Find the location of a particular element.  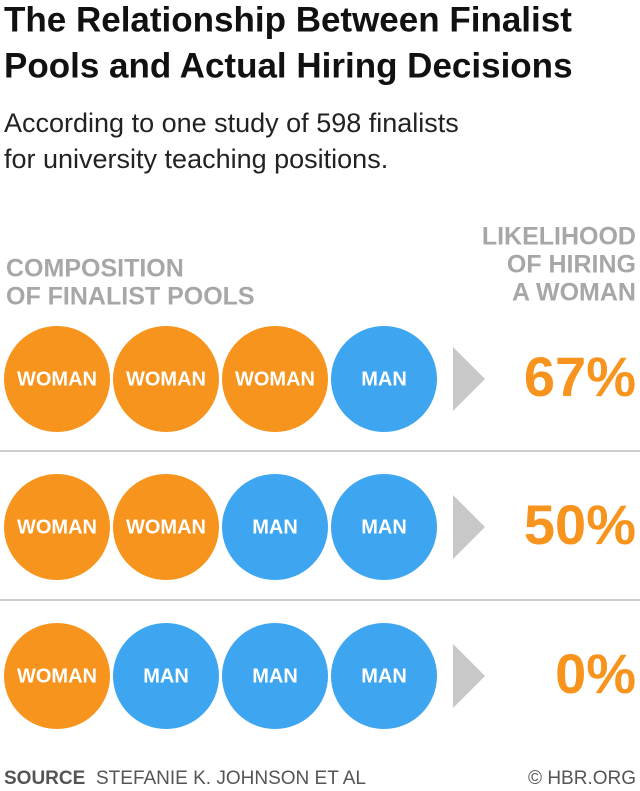

subtitle-line: for university teaching positions. is located at coordinates (196, 159).